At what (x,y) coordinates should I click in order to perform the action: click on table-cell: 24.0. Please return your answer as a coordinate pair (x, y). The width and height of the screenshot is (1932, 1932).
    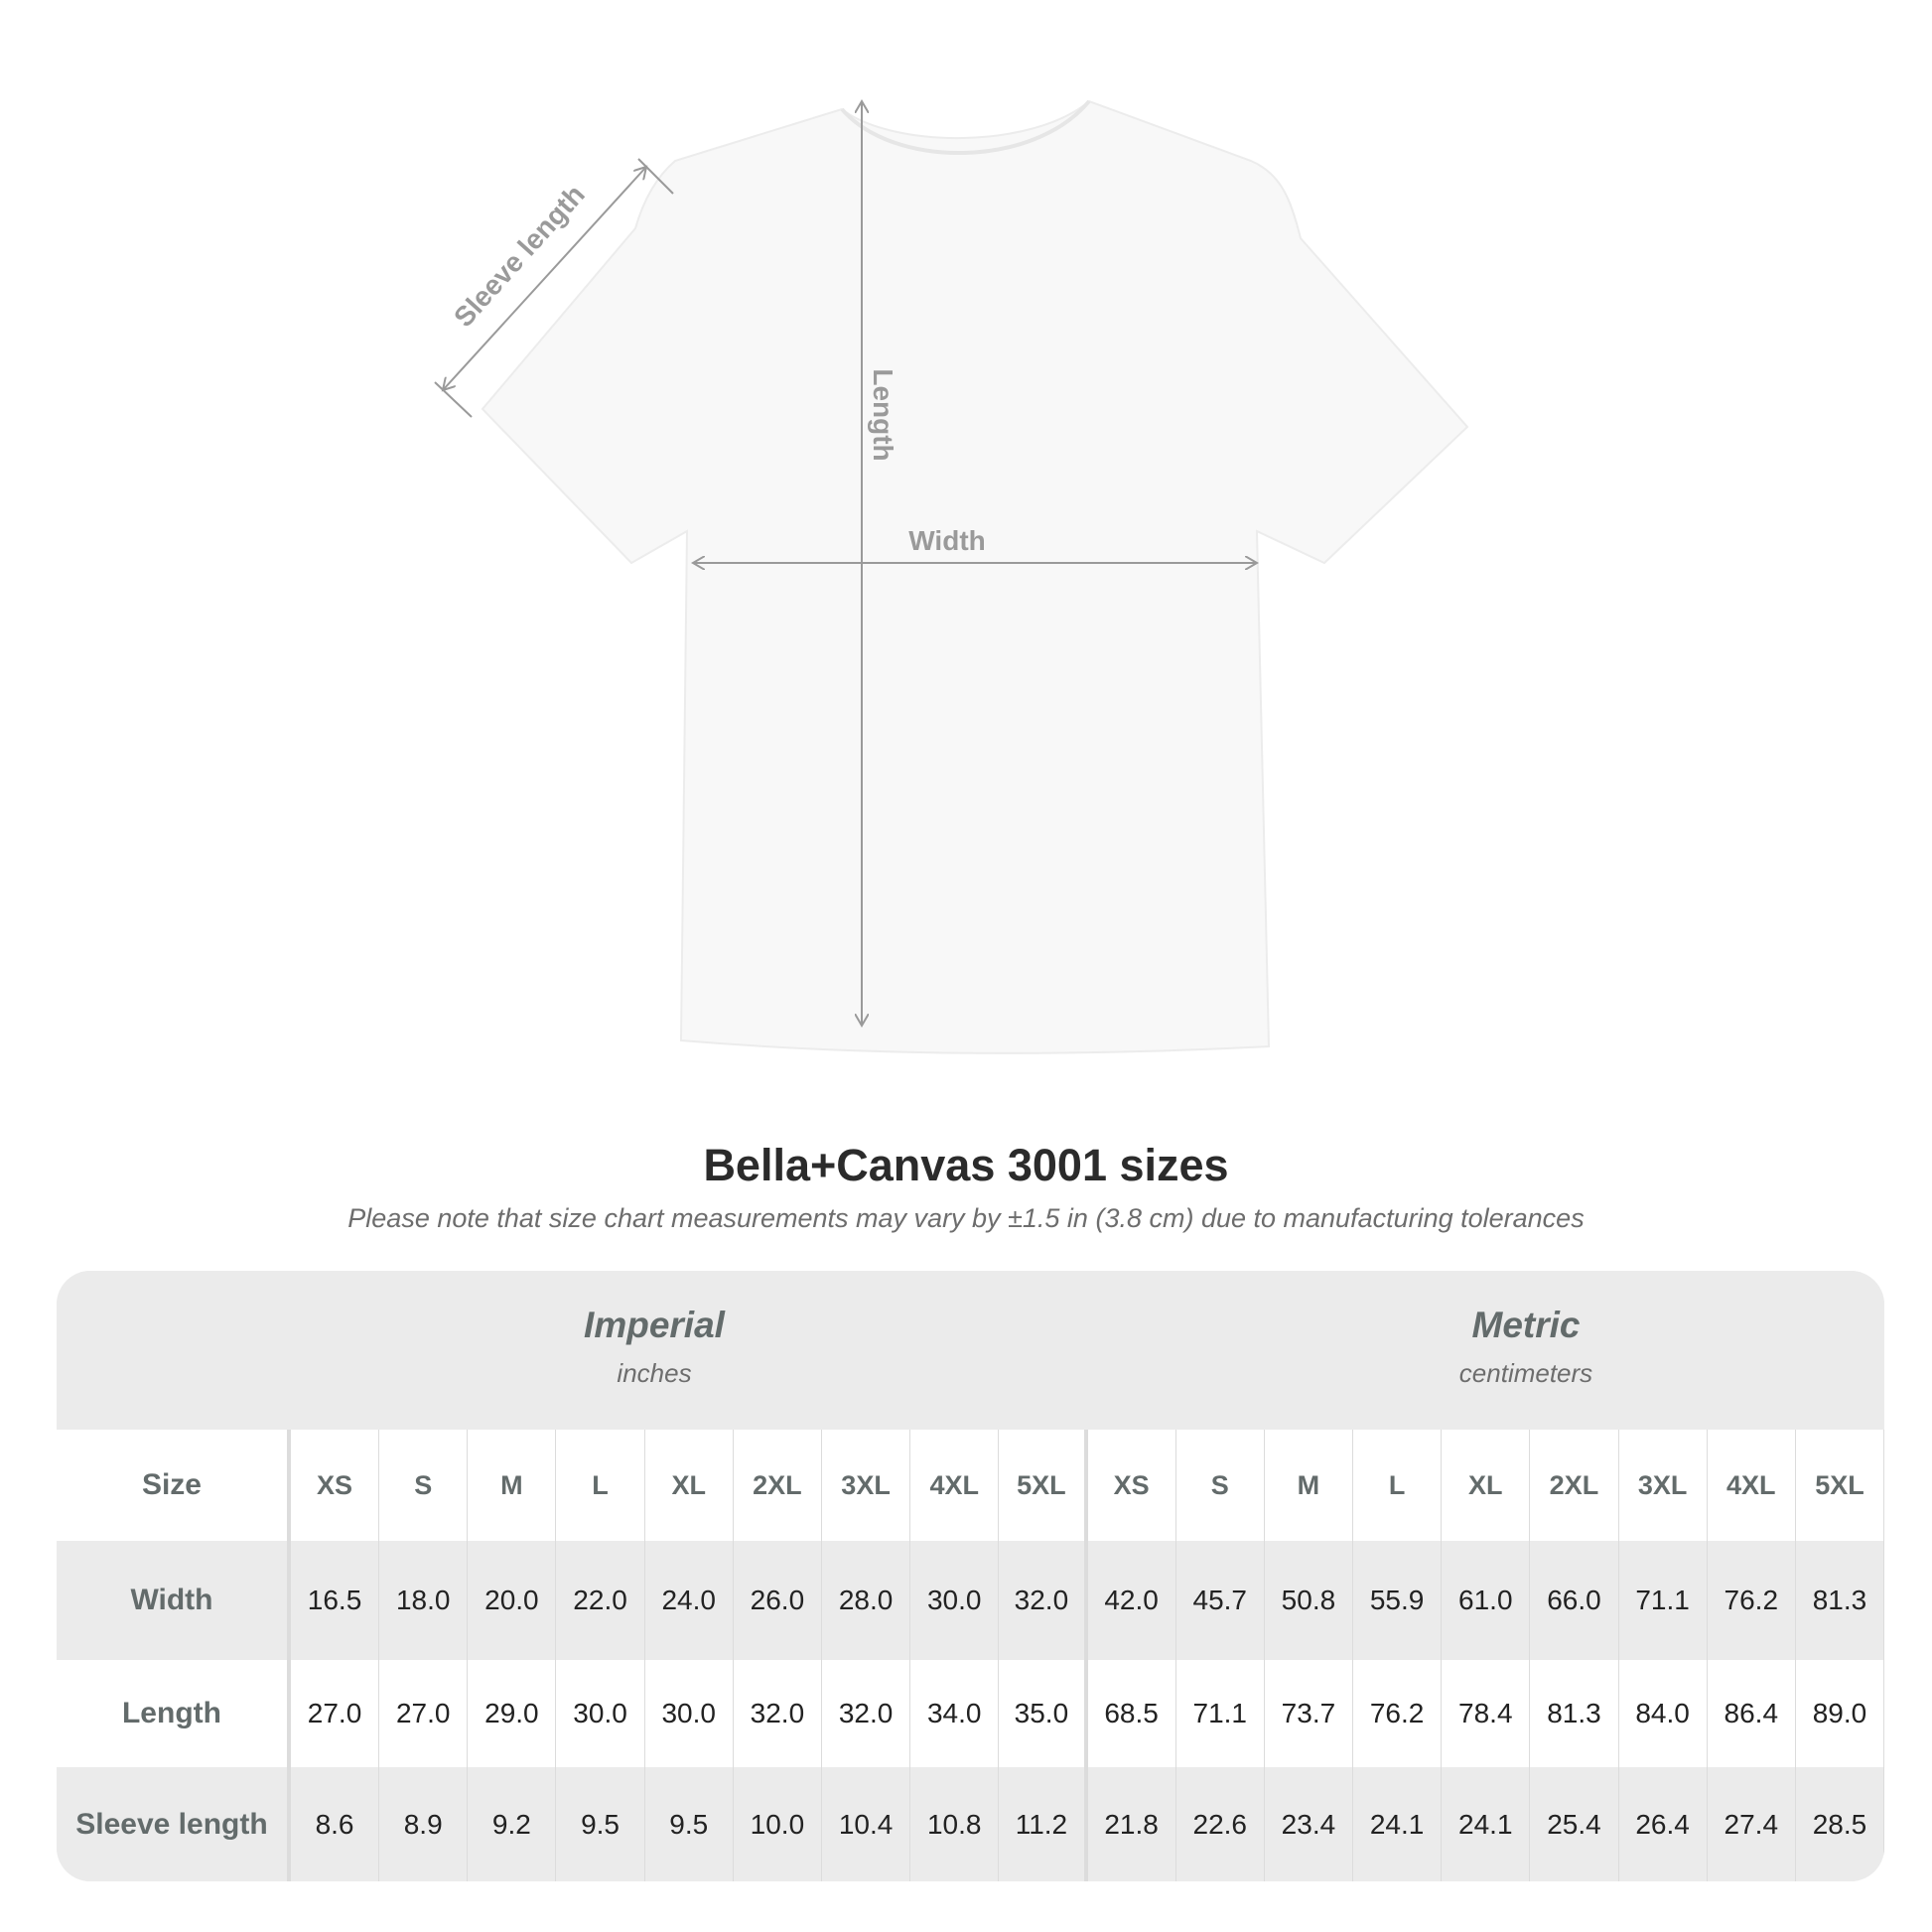
    Looking at the image, I should click on (690, 1600).